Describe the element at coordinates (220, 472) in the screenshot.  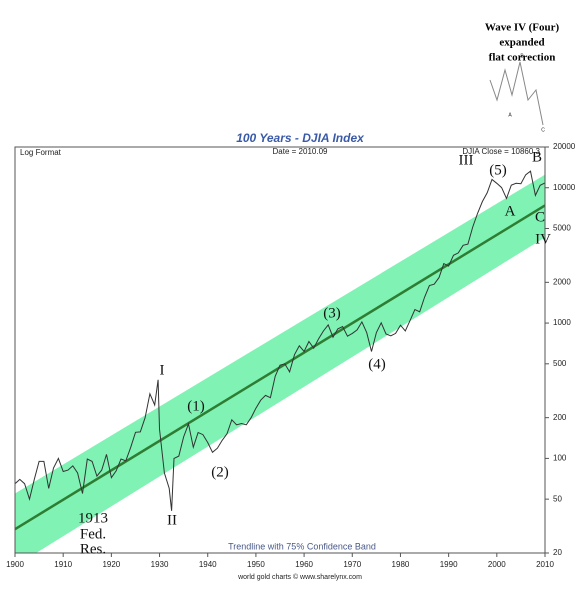
I see `annotation: (2)` at that location.